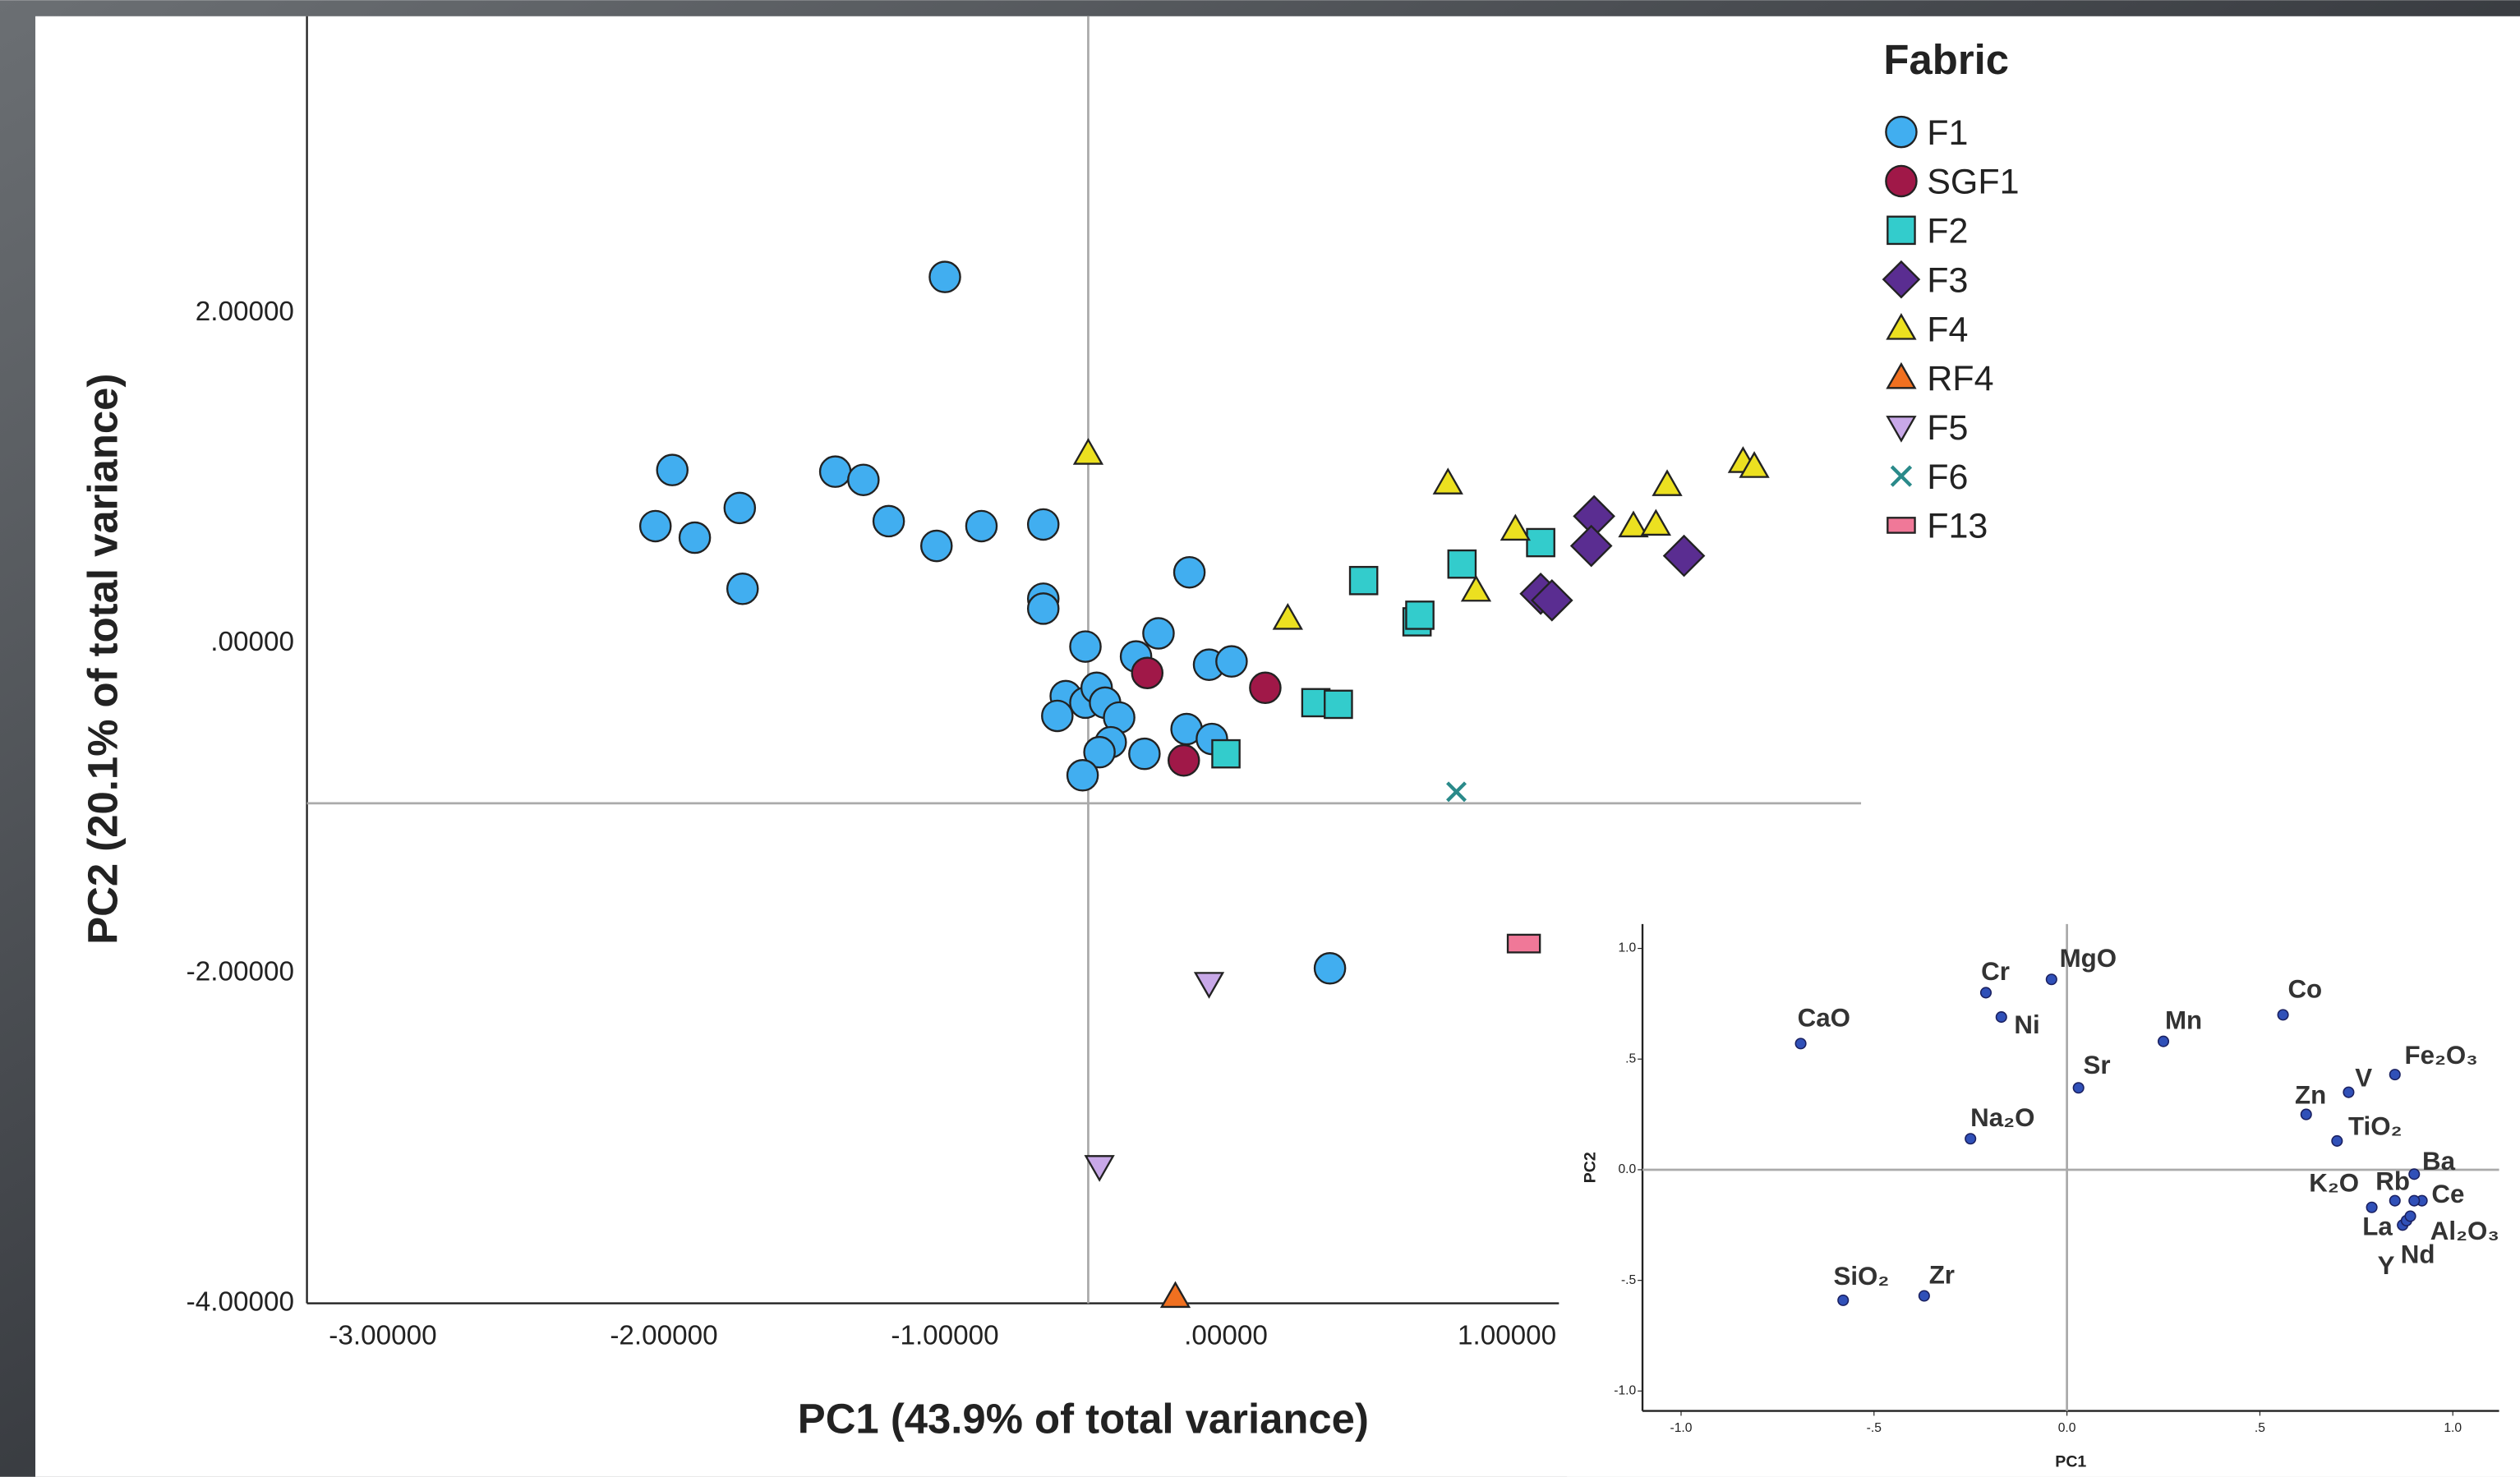  I want to click on y-tick-label: .00000, so click(252, 642).